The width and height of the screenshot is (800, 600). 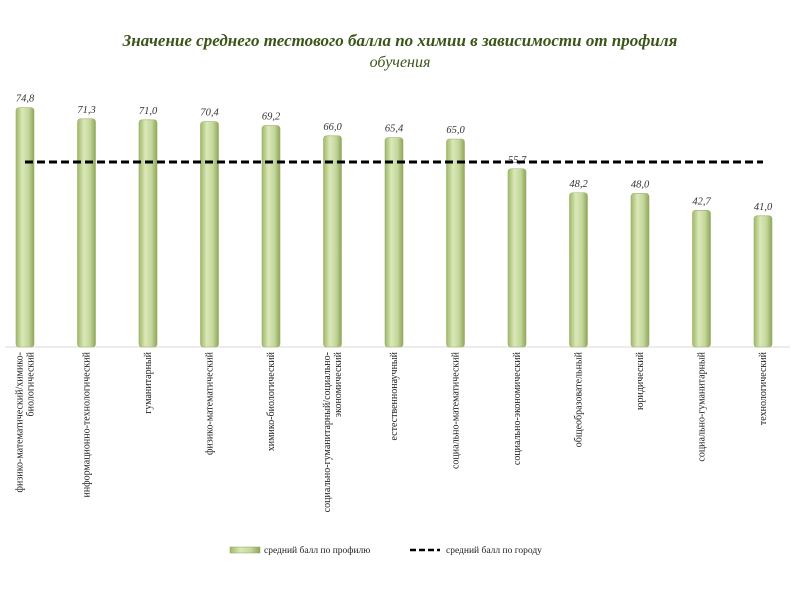 I want to click on legend-label-profile: средний балл по профилю, so click(x=317, y=550).